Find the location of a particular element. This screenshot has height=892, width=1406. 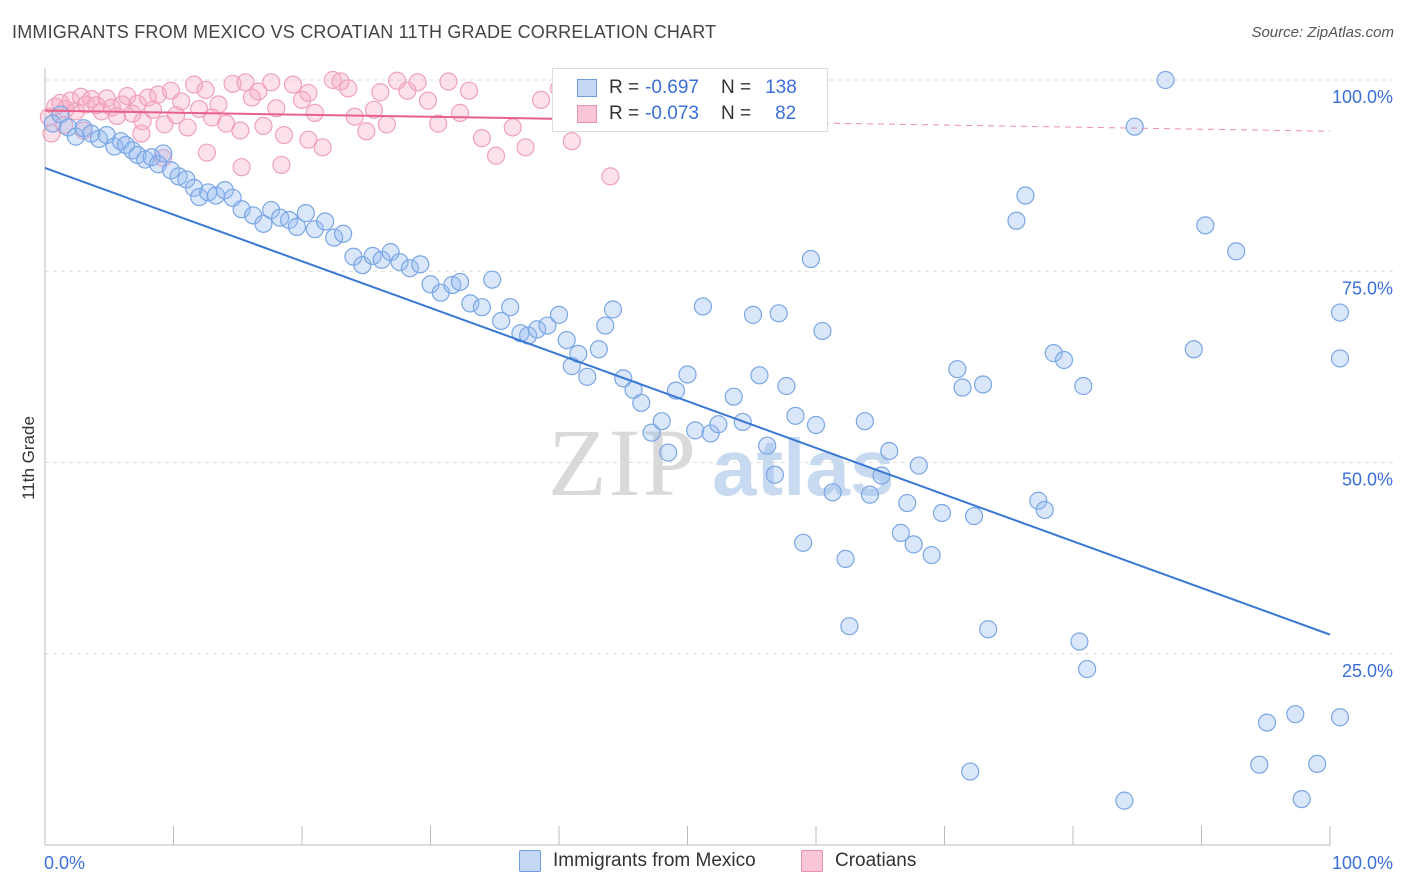

legend-swatch-mexico is located at coordinates (530, 861).